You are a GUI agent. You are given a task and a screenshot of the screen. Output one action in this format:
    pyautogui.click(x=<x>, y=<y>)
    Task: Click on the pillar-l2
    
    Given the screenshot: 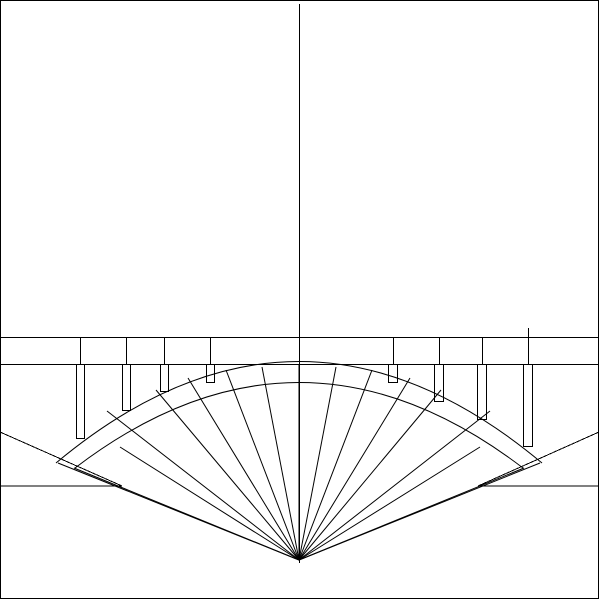 What is the action you would take?
    pyautogui.click(x=126, y=387)
    